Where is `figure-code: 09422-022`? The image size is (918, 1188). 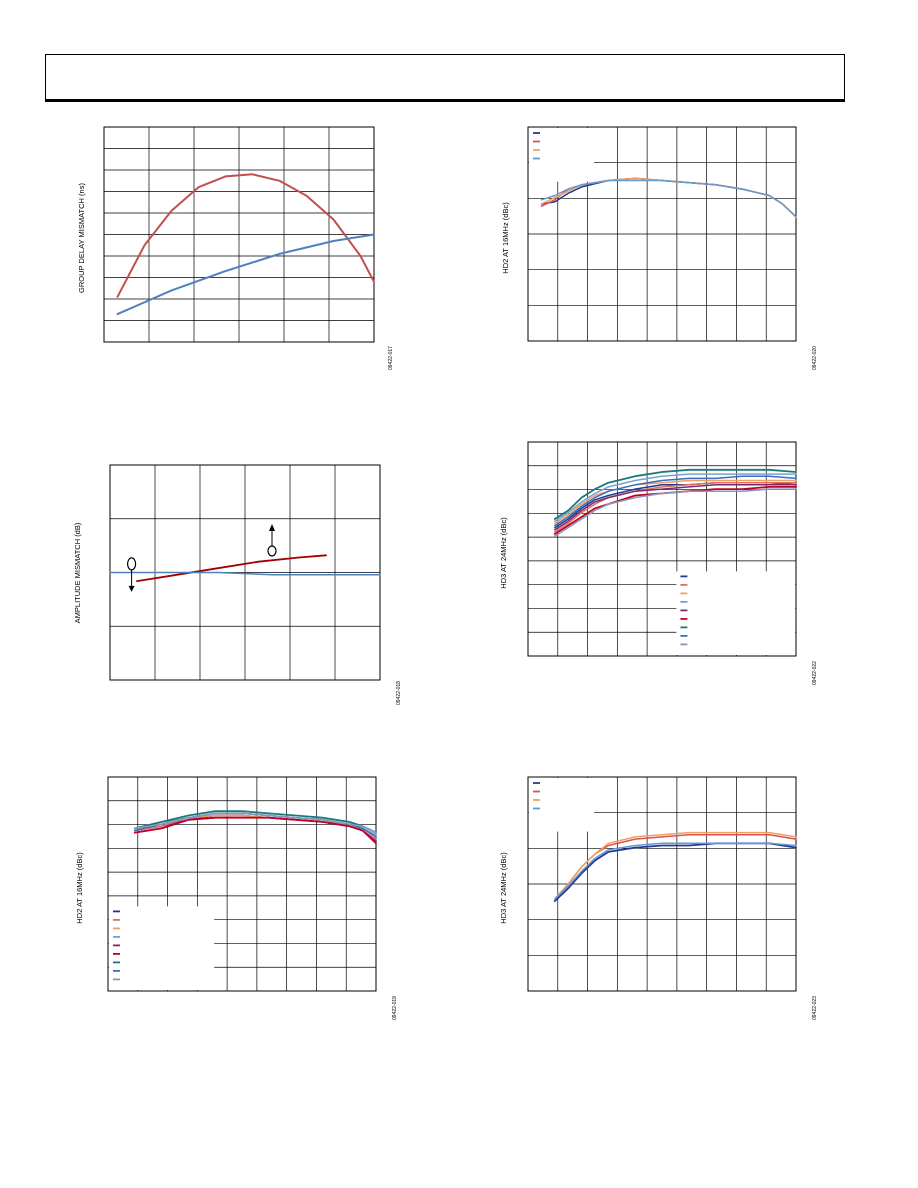 figure-code: 09422-022 is located at coordinates (815, 673).